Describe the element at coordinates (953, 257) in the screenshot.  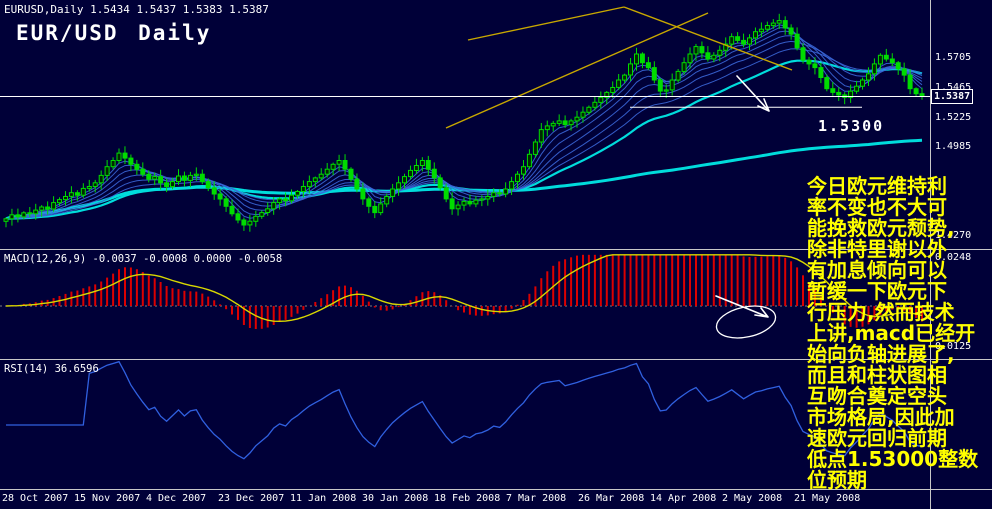
I see `macd-axis-label: 0.0248` at that location.